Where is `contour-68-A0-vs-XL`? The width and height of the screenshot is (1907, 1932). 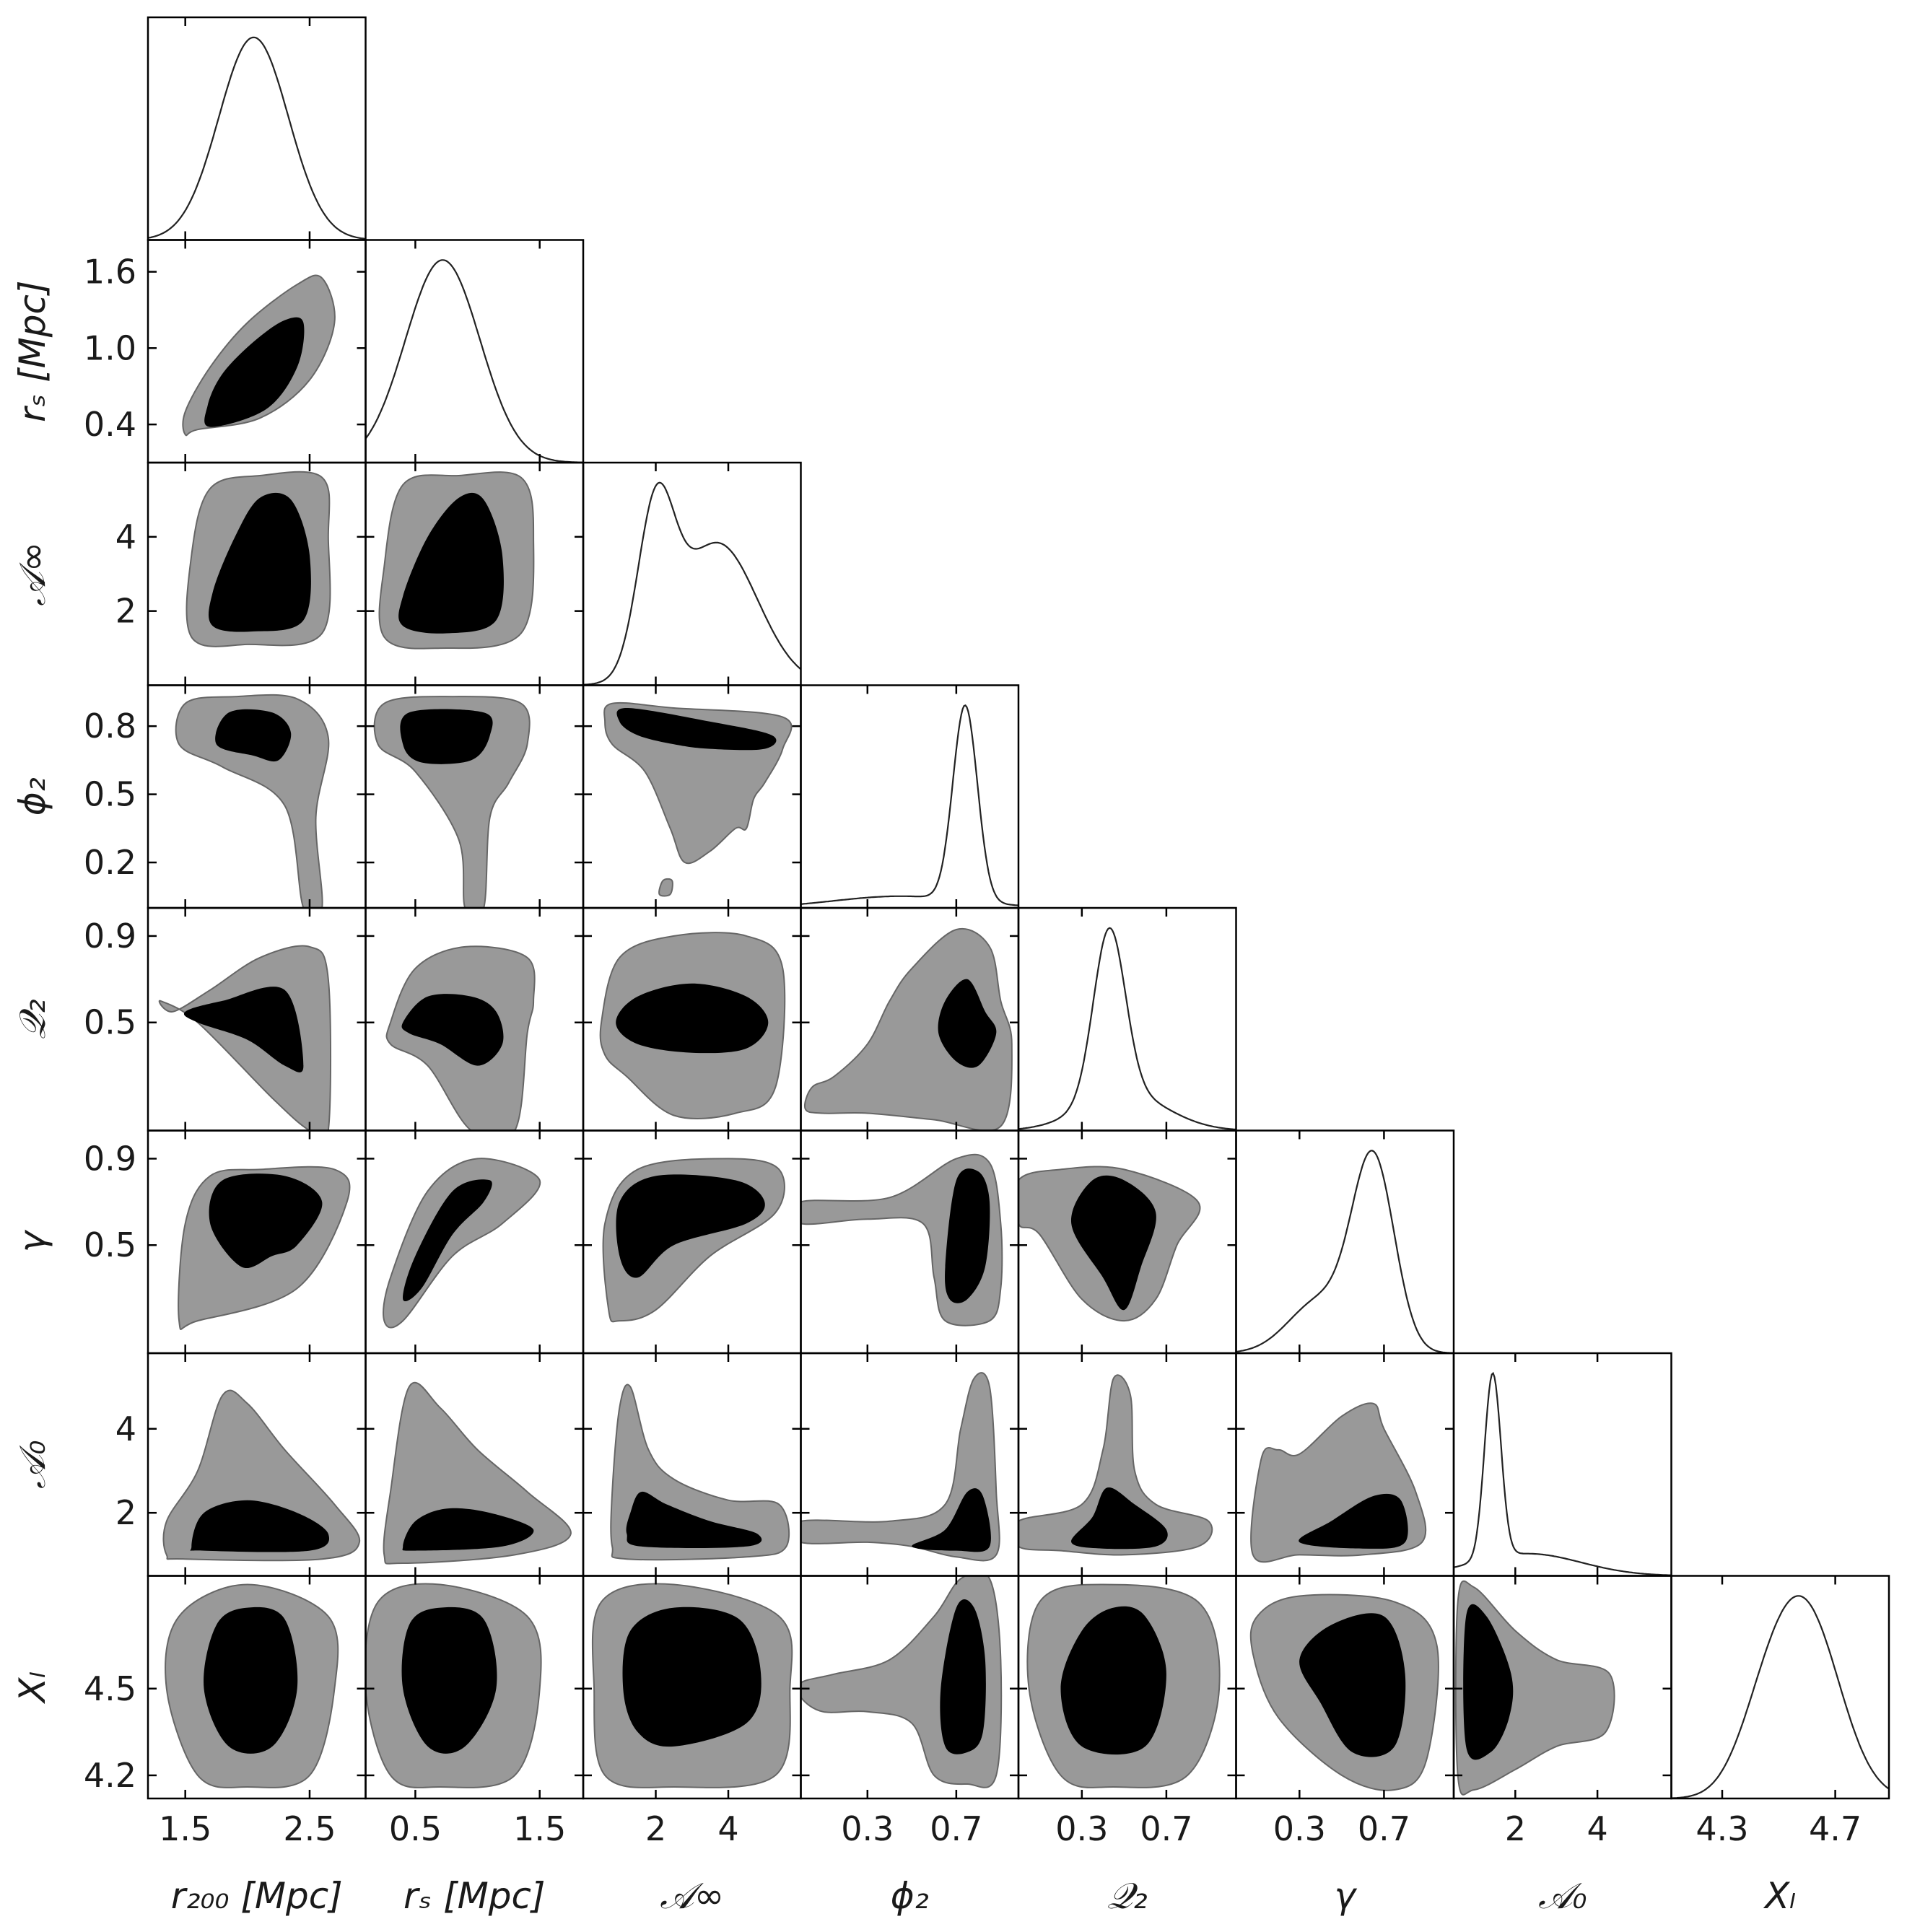 contour-68-A0-vs-XL is located at coordinates (1488, 1682).